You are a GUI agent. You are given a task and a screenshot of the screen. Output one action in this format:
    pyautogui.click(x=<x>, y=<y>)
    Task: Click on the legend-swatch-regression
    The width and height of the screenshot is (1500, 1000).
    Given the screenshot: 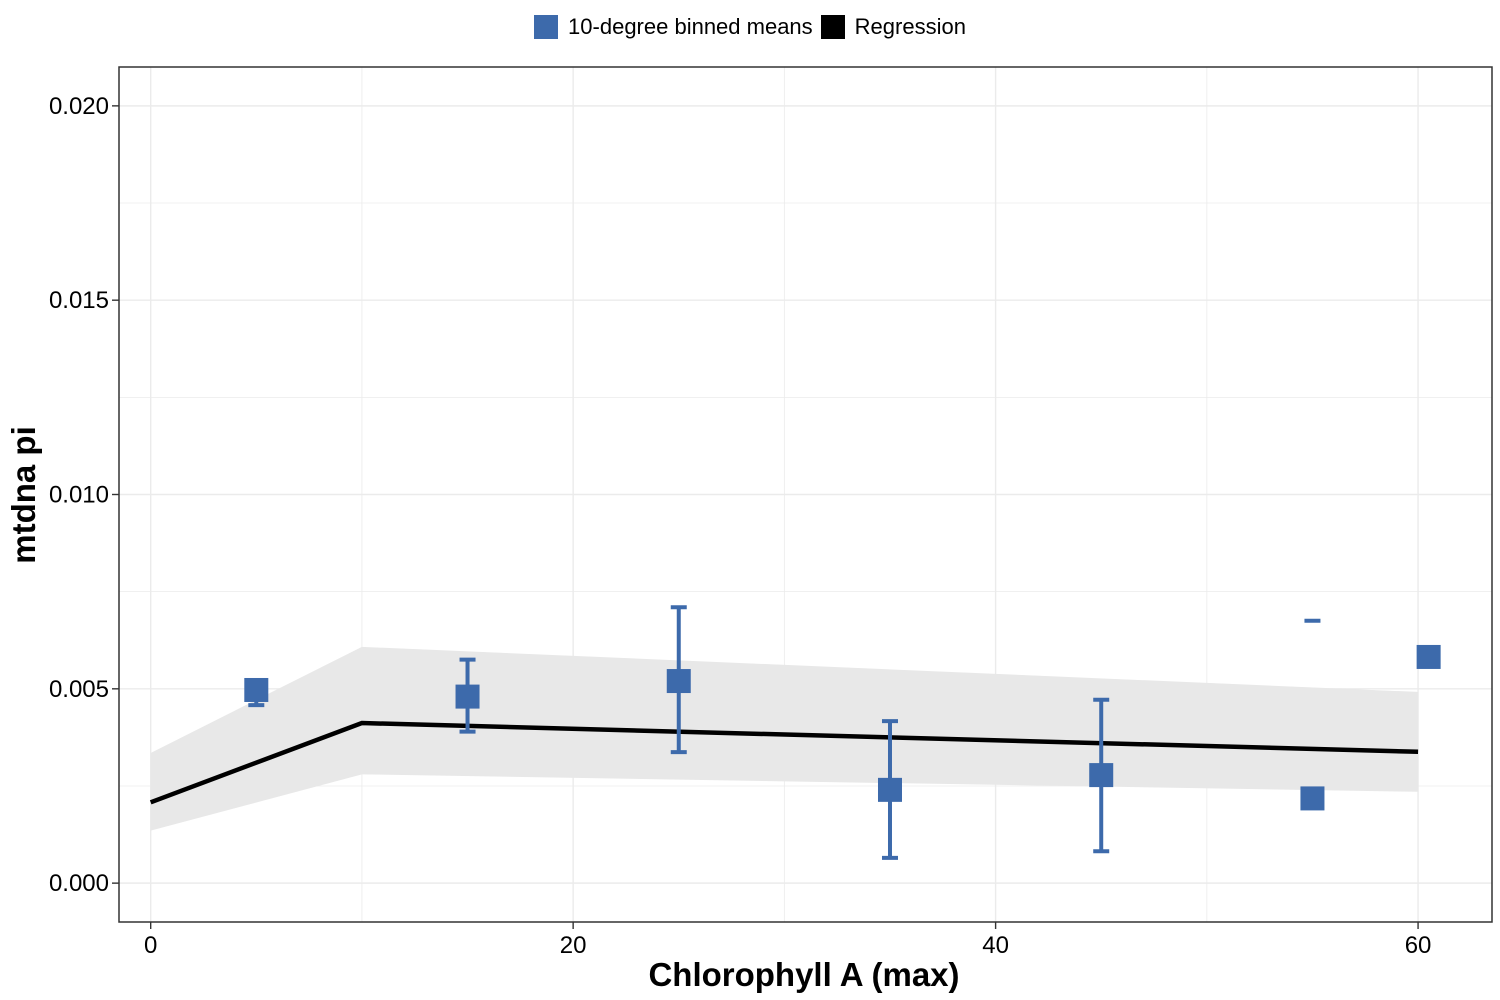 What is the action you would take?
    pyautogui.click(x=832, y=27)
    